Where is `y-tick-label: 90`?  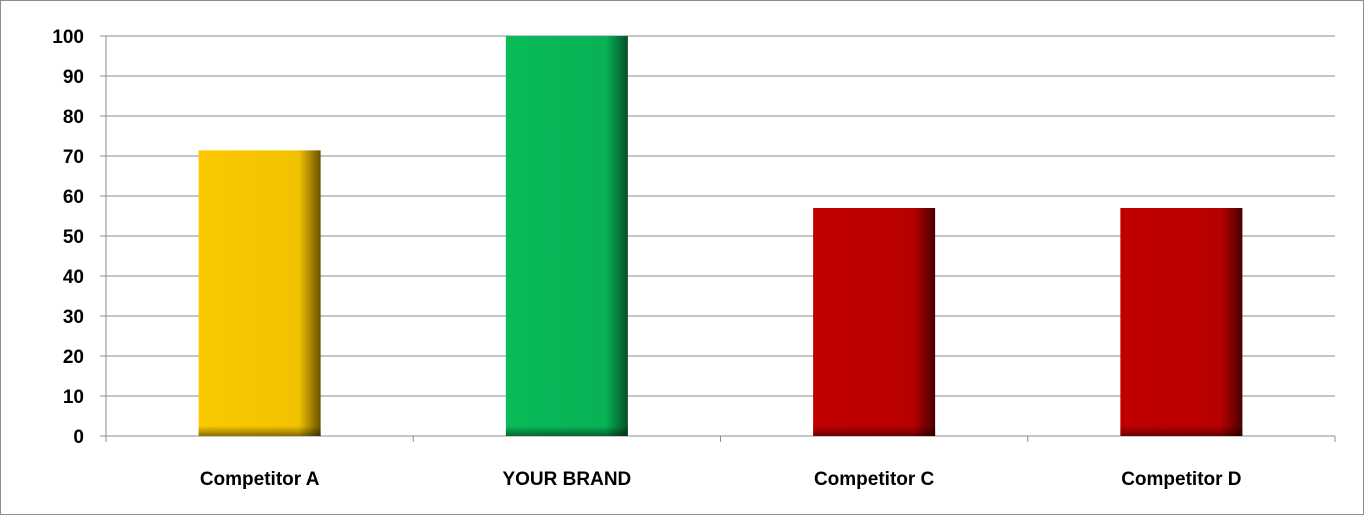
y-tick-label: 90 is located at coordinates (73, 77).